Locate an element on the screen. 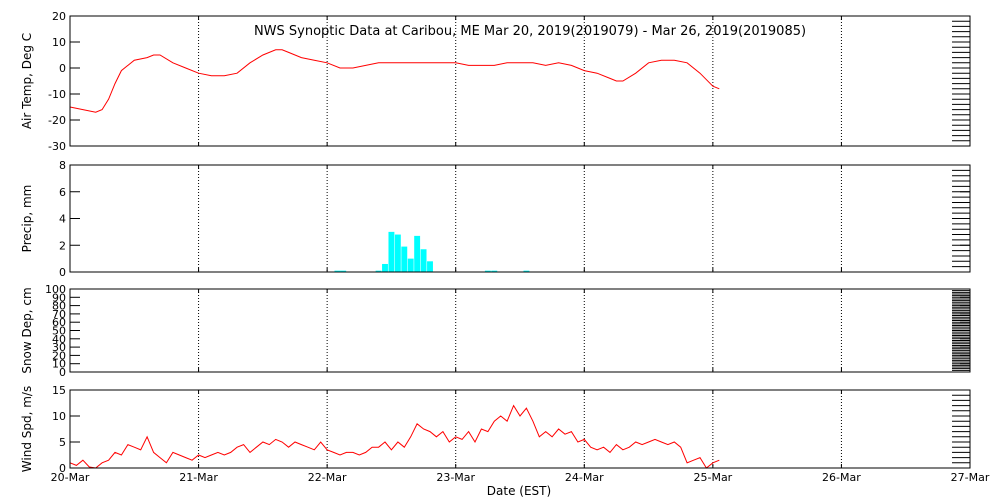  x-tick-label: 27-Mar is located at coordinates (970, 477).